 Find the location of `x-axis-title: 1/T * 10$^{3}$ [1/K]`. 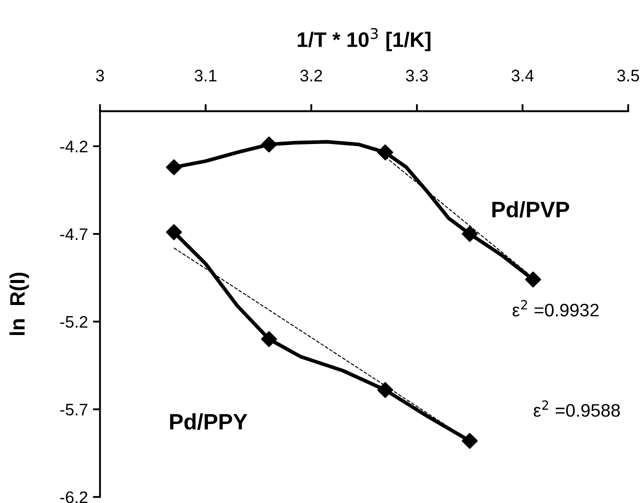

x-axis-title: 1/T * 10$^{3}$ [1/K] is located at coordinates (364, 40).